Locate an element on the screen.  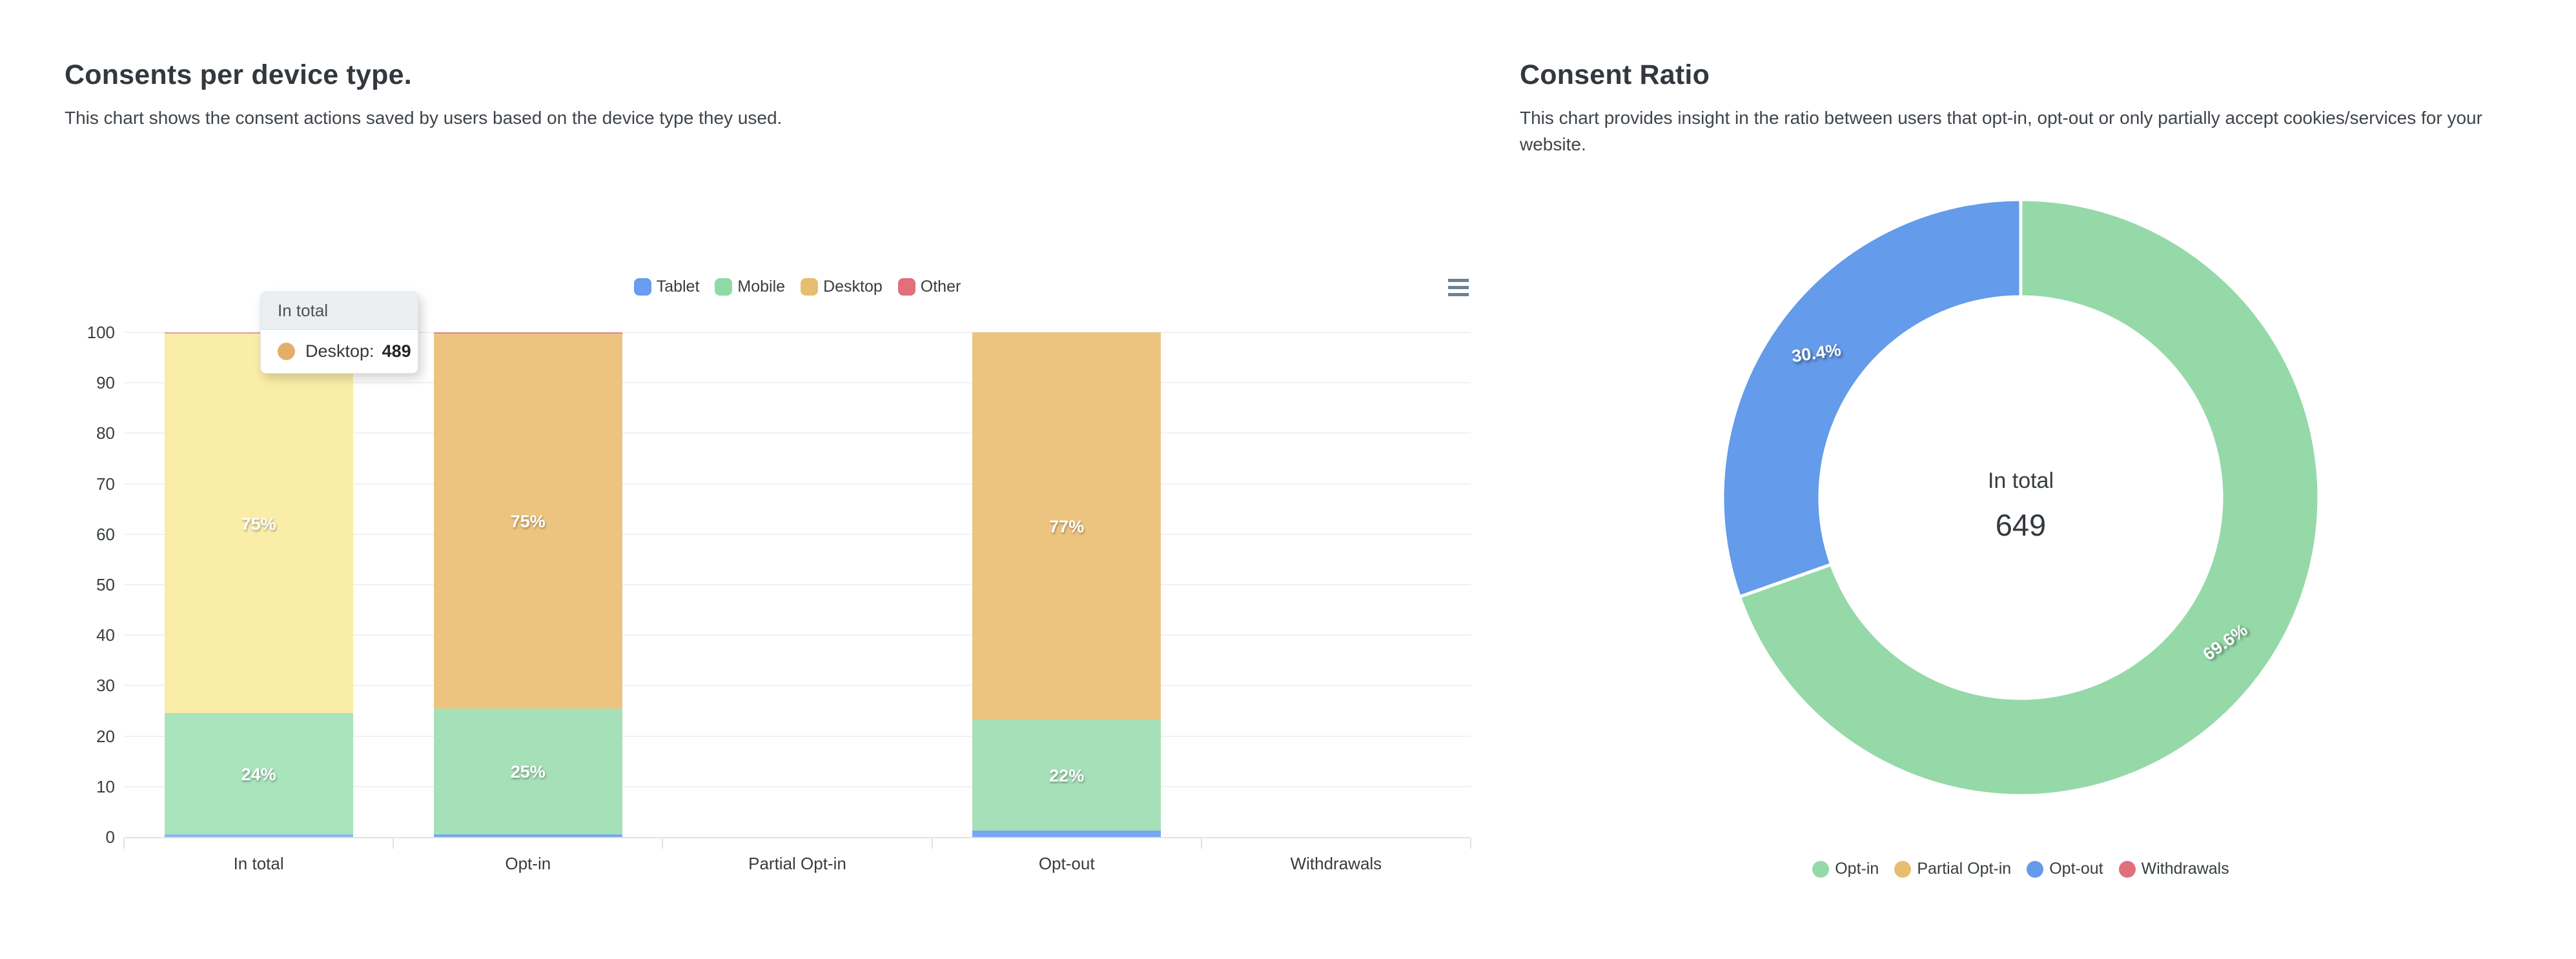
donut-legend-marker-opt-in is located at coordinates (1821, 869).